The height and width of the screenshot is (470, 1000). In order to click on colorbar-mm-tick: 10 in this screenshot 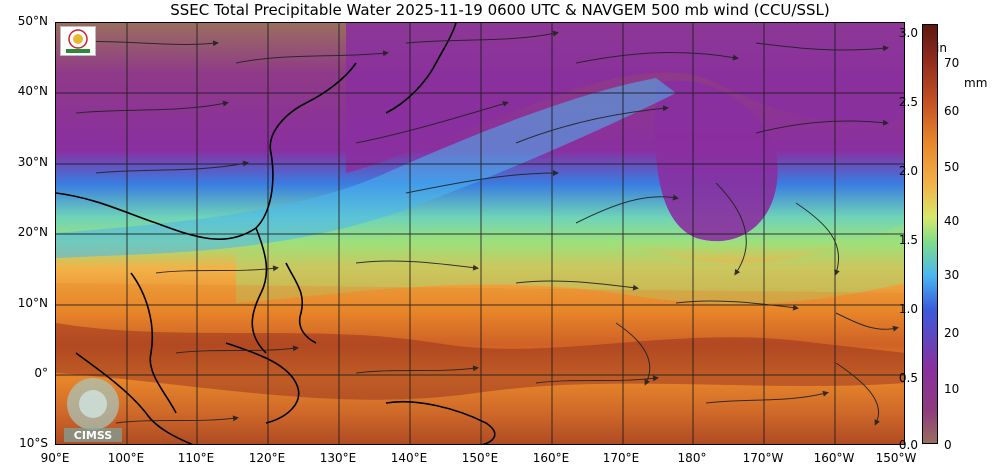, I will do `click(952, 389)`.